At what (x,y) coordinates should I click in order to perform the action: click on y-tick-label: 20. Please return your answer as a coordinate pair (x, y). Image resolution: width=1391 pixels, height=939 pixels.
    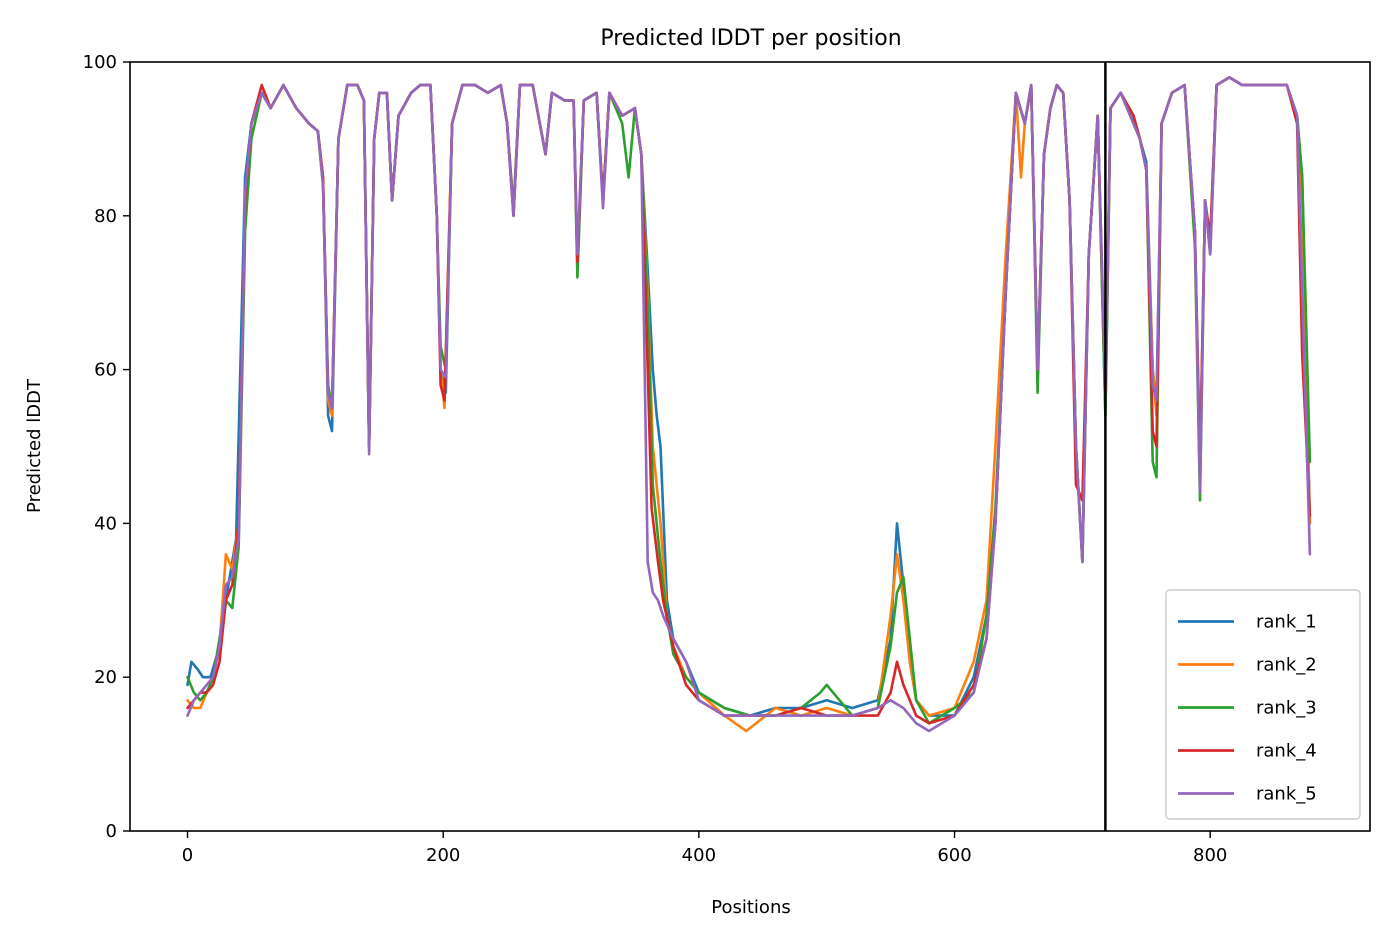
    Looking at the image, I should click on (105, 677).